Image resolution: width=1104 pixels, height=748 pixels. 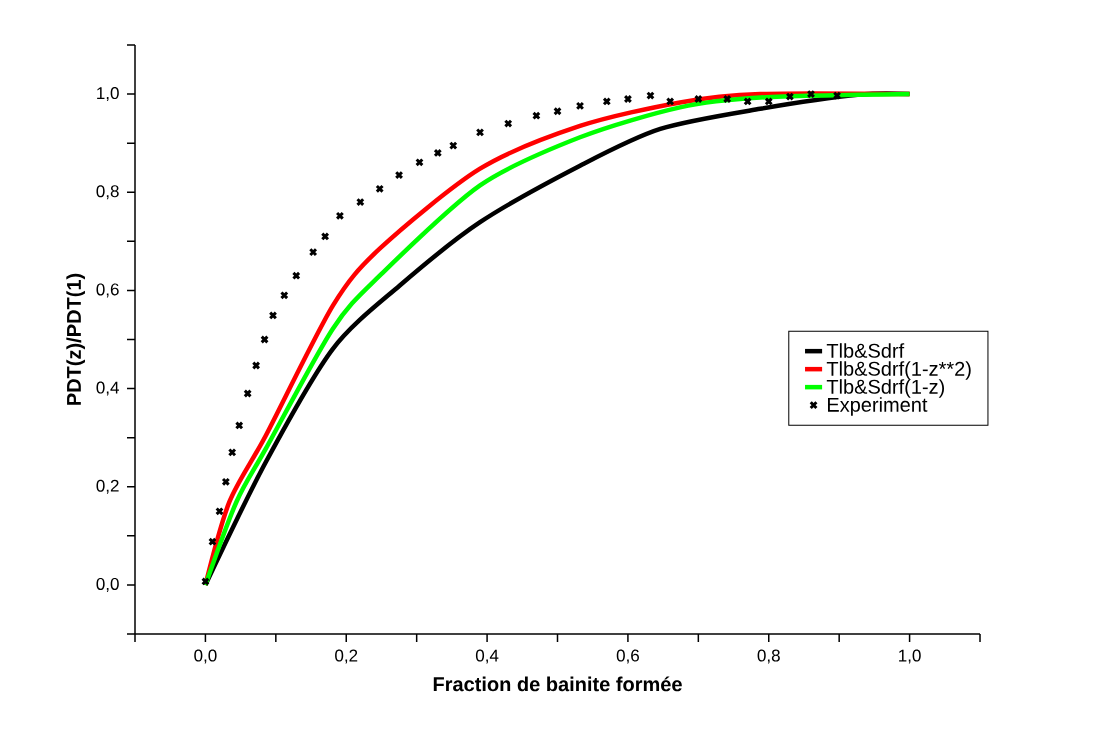 What do you see at coordinates (205, 656) in the screenshot?
I see `x-tick-label: 0,0` at bounding box center [205, 656].